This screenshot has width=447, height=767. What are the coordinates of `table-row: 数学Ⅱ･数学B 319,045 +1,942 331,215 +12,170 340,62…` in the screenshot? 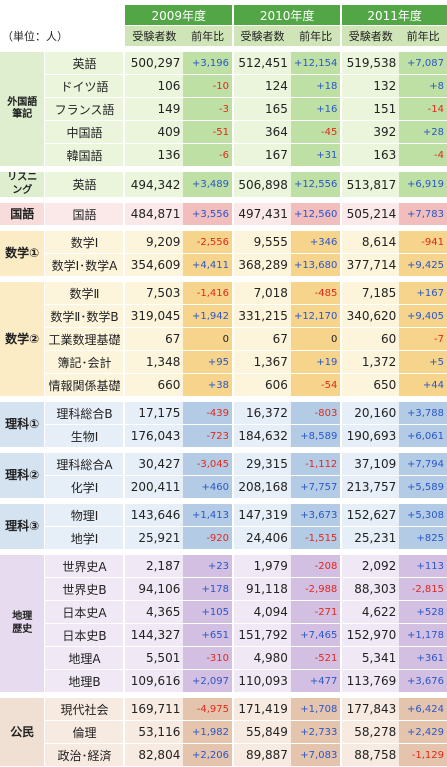 It's located at (223, 316).